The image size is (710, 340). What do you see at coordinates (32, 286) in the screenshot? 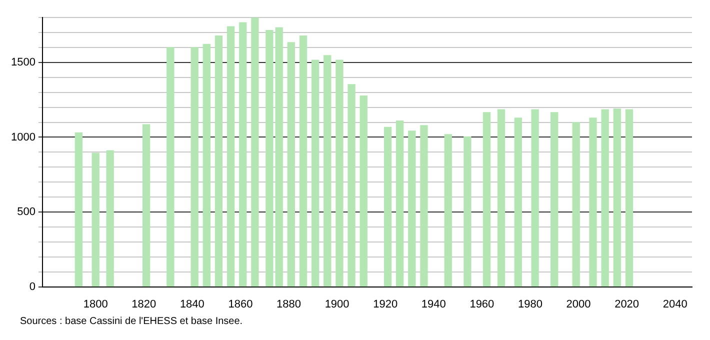
I see `y-tick-label: 0` at bounding box center [32, 286].